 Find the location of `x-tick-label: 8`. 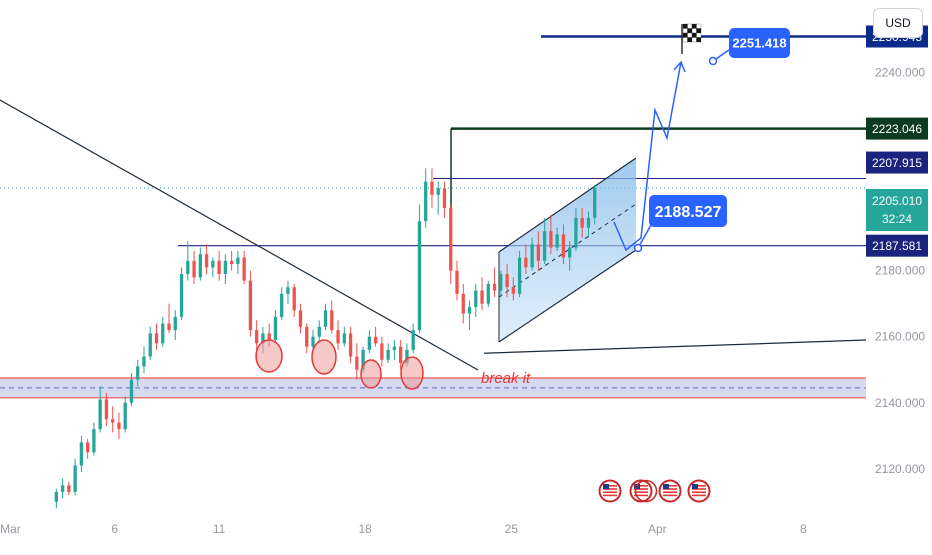

x-tick-label: 8 is located at coordinates (803, 529).